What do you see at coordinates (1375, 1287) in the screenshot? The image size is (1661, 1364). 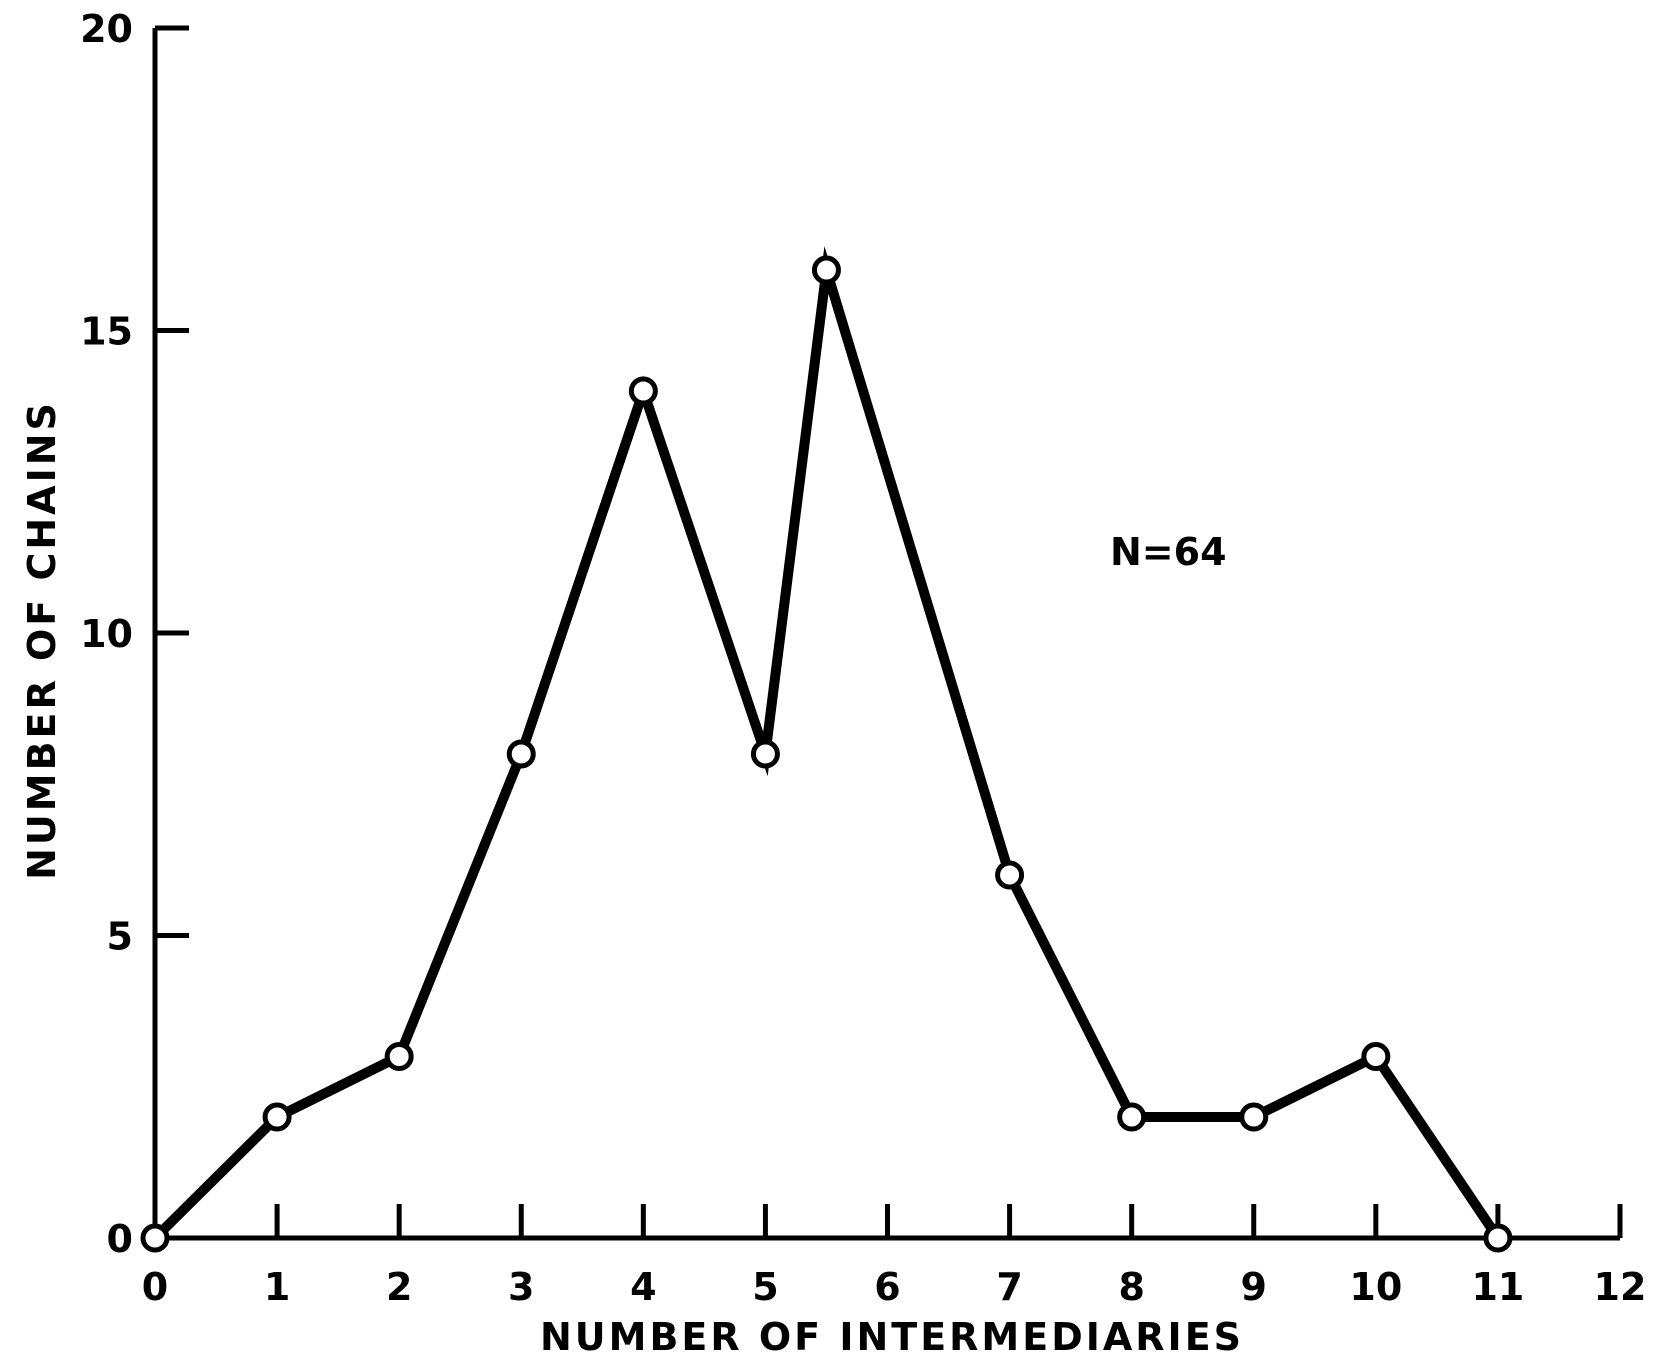 I see `x-tick-label: 10` at bounding box center [1375, 1287].